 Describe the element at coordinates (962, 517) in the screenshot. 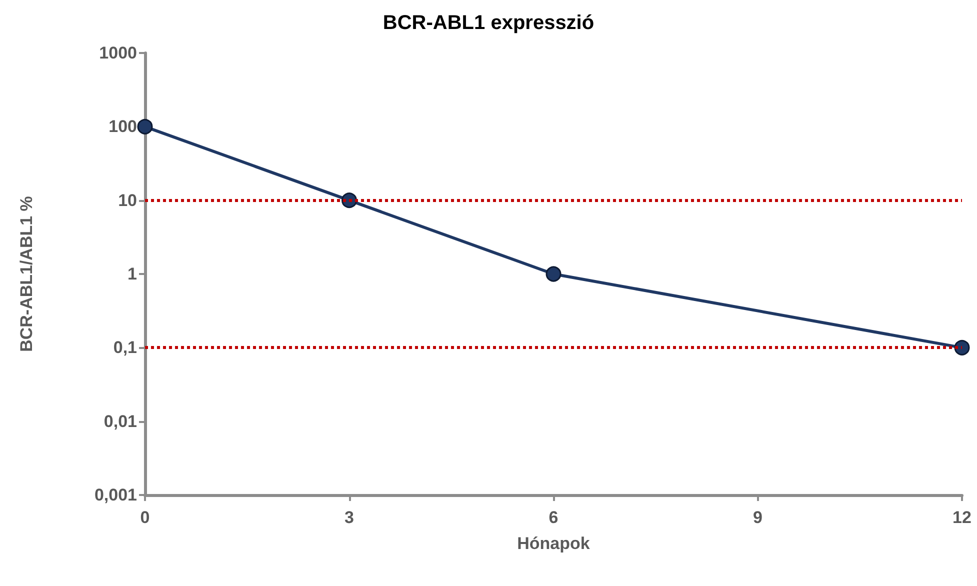

I see `x-tick-label: 12` at that location.